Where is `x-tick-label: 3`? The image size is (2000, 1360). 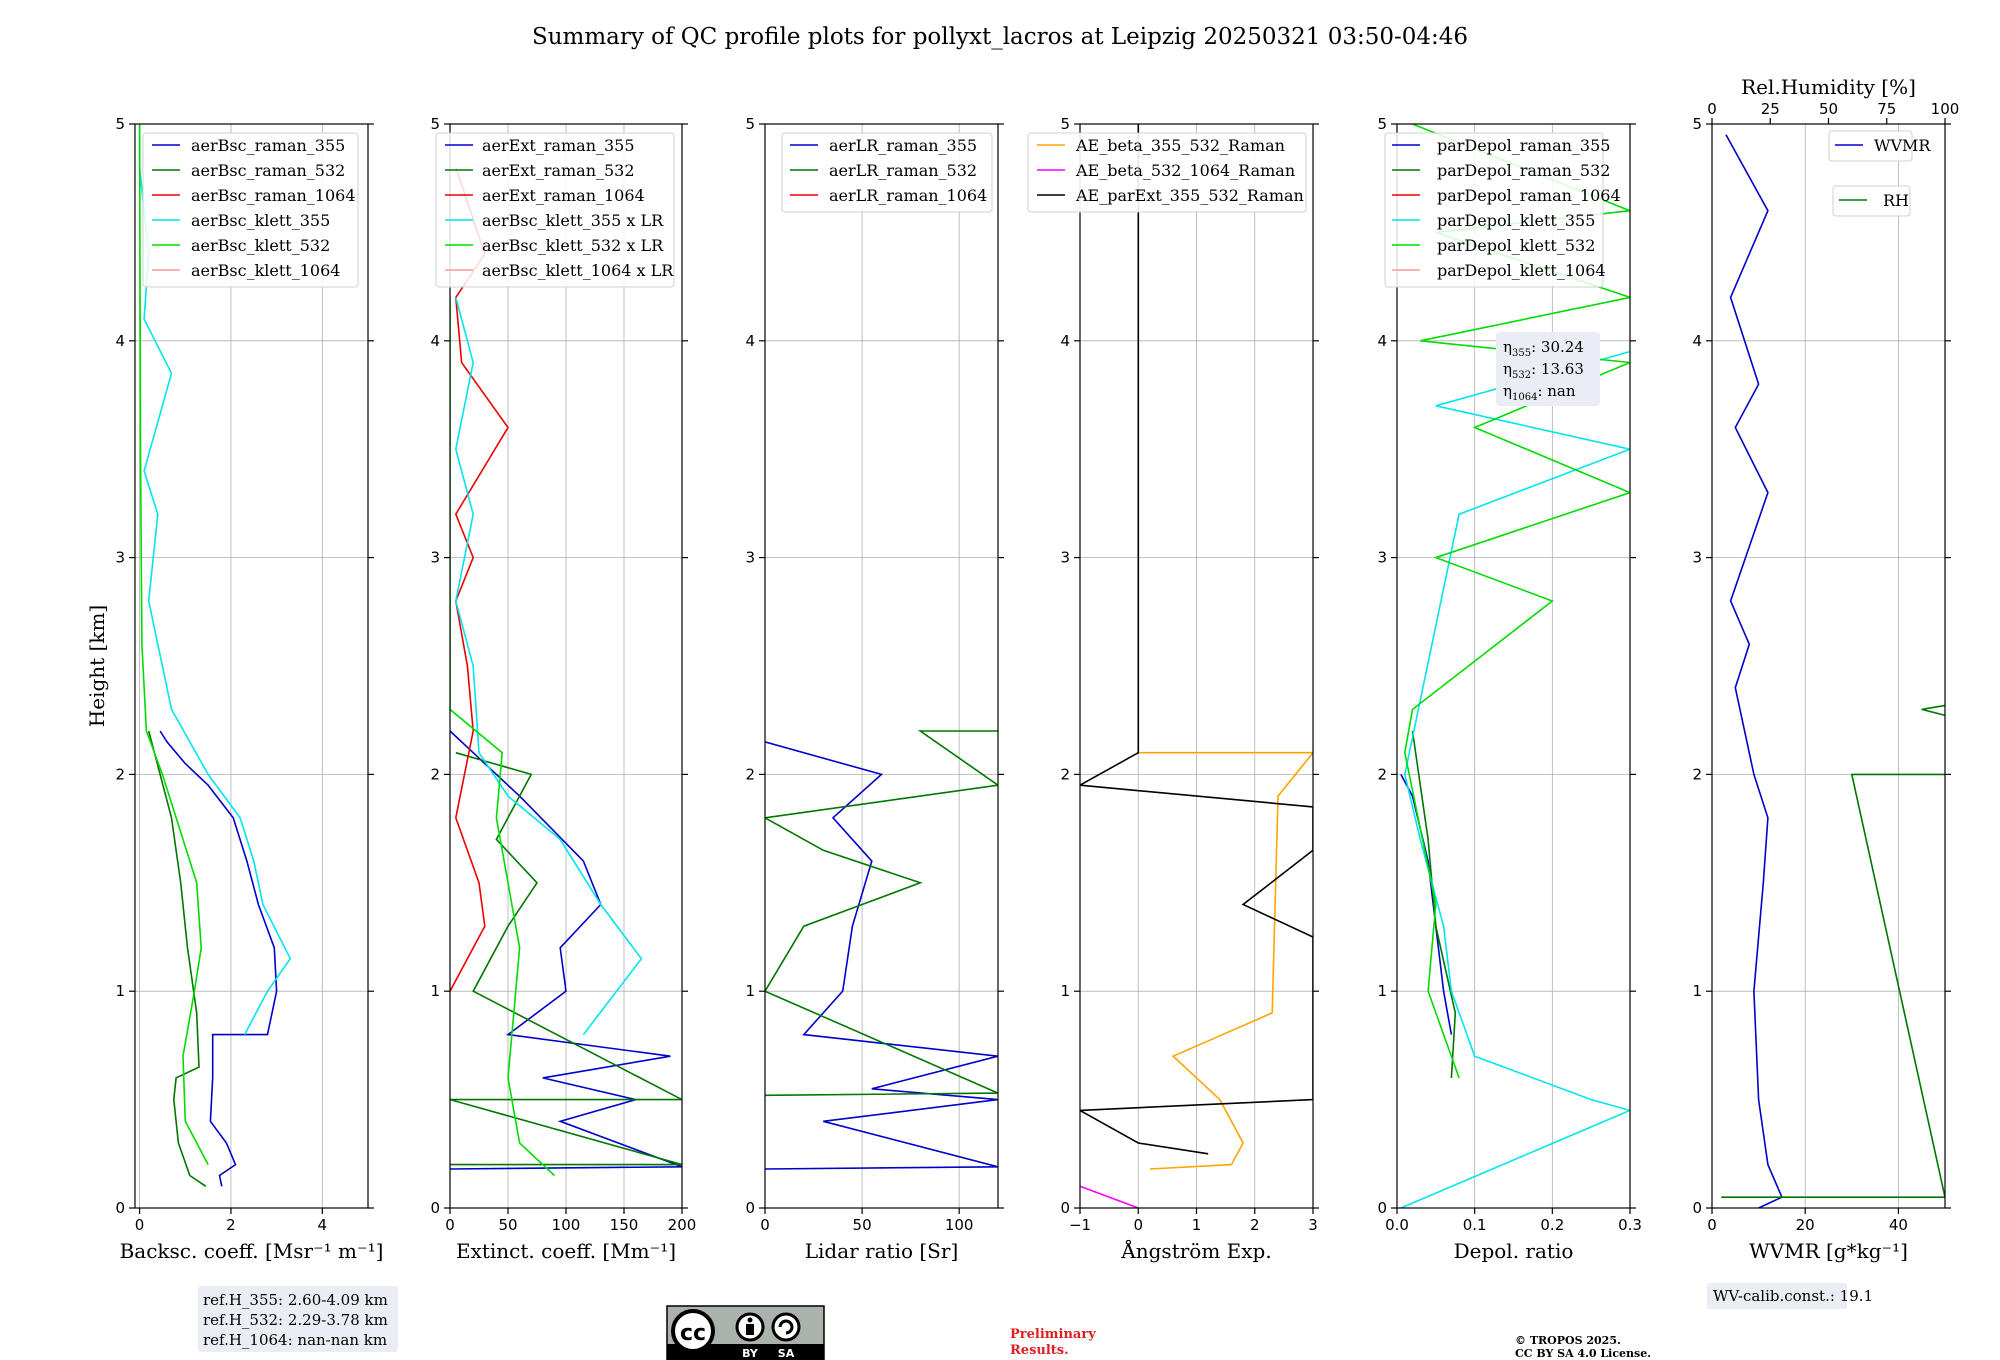
x-tick-label: 3 is located at coordinates (1313, 1225).